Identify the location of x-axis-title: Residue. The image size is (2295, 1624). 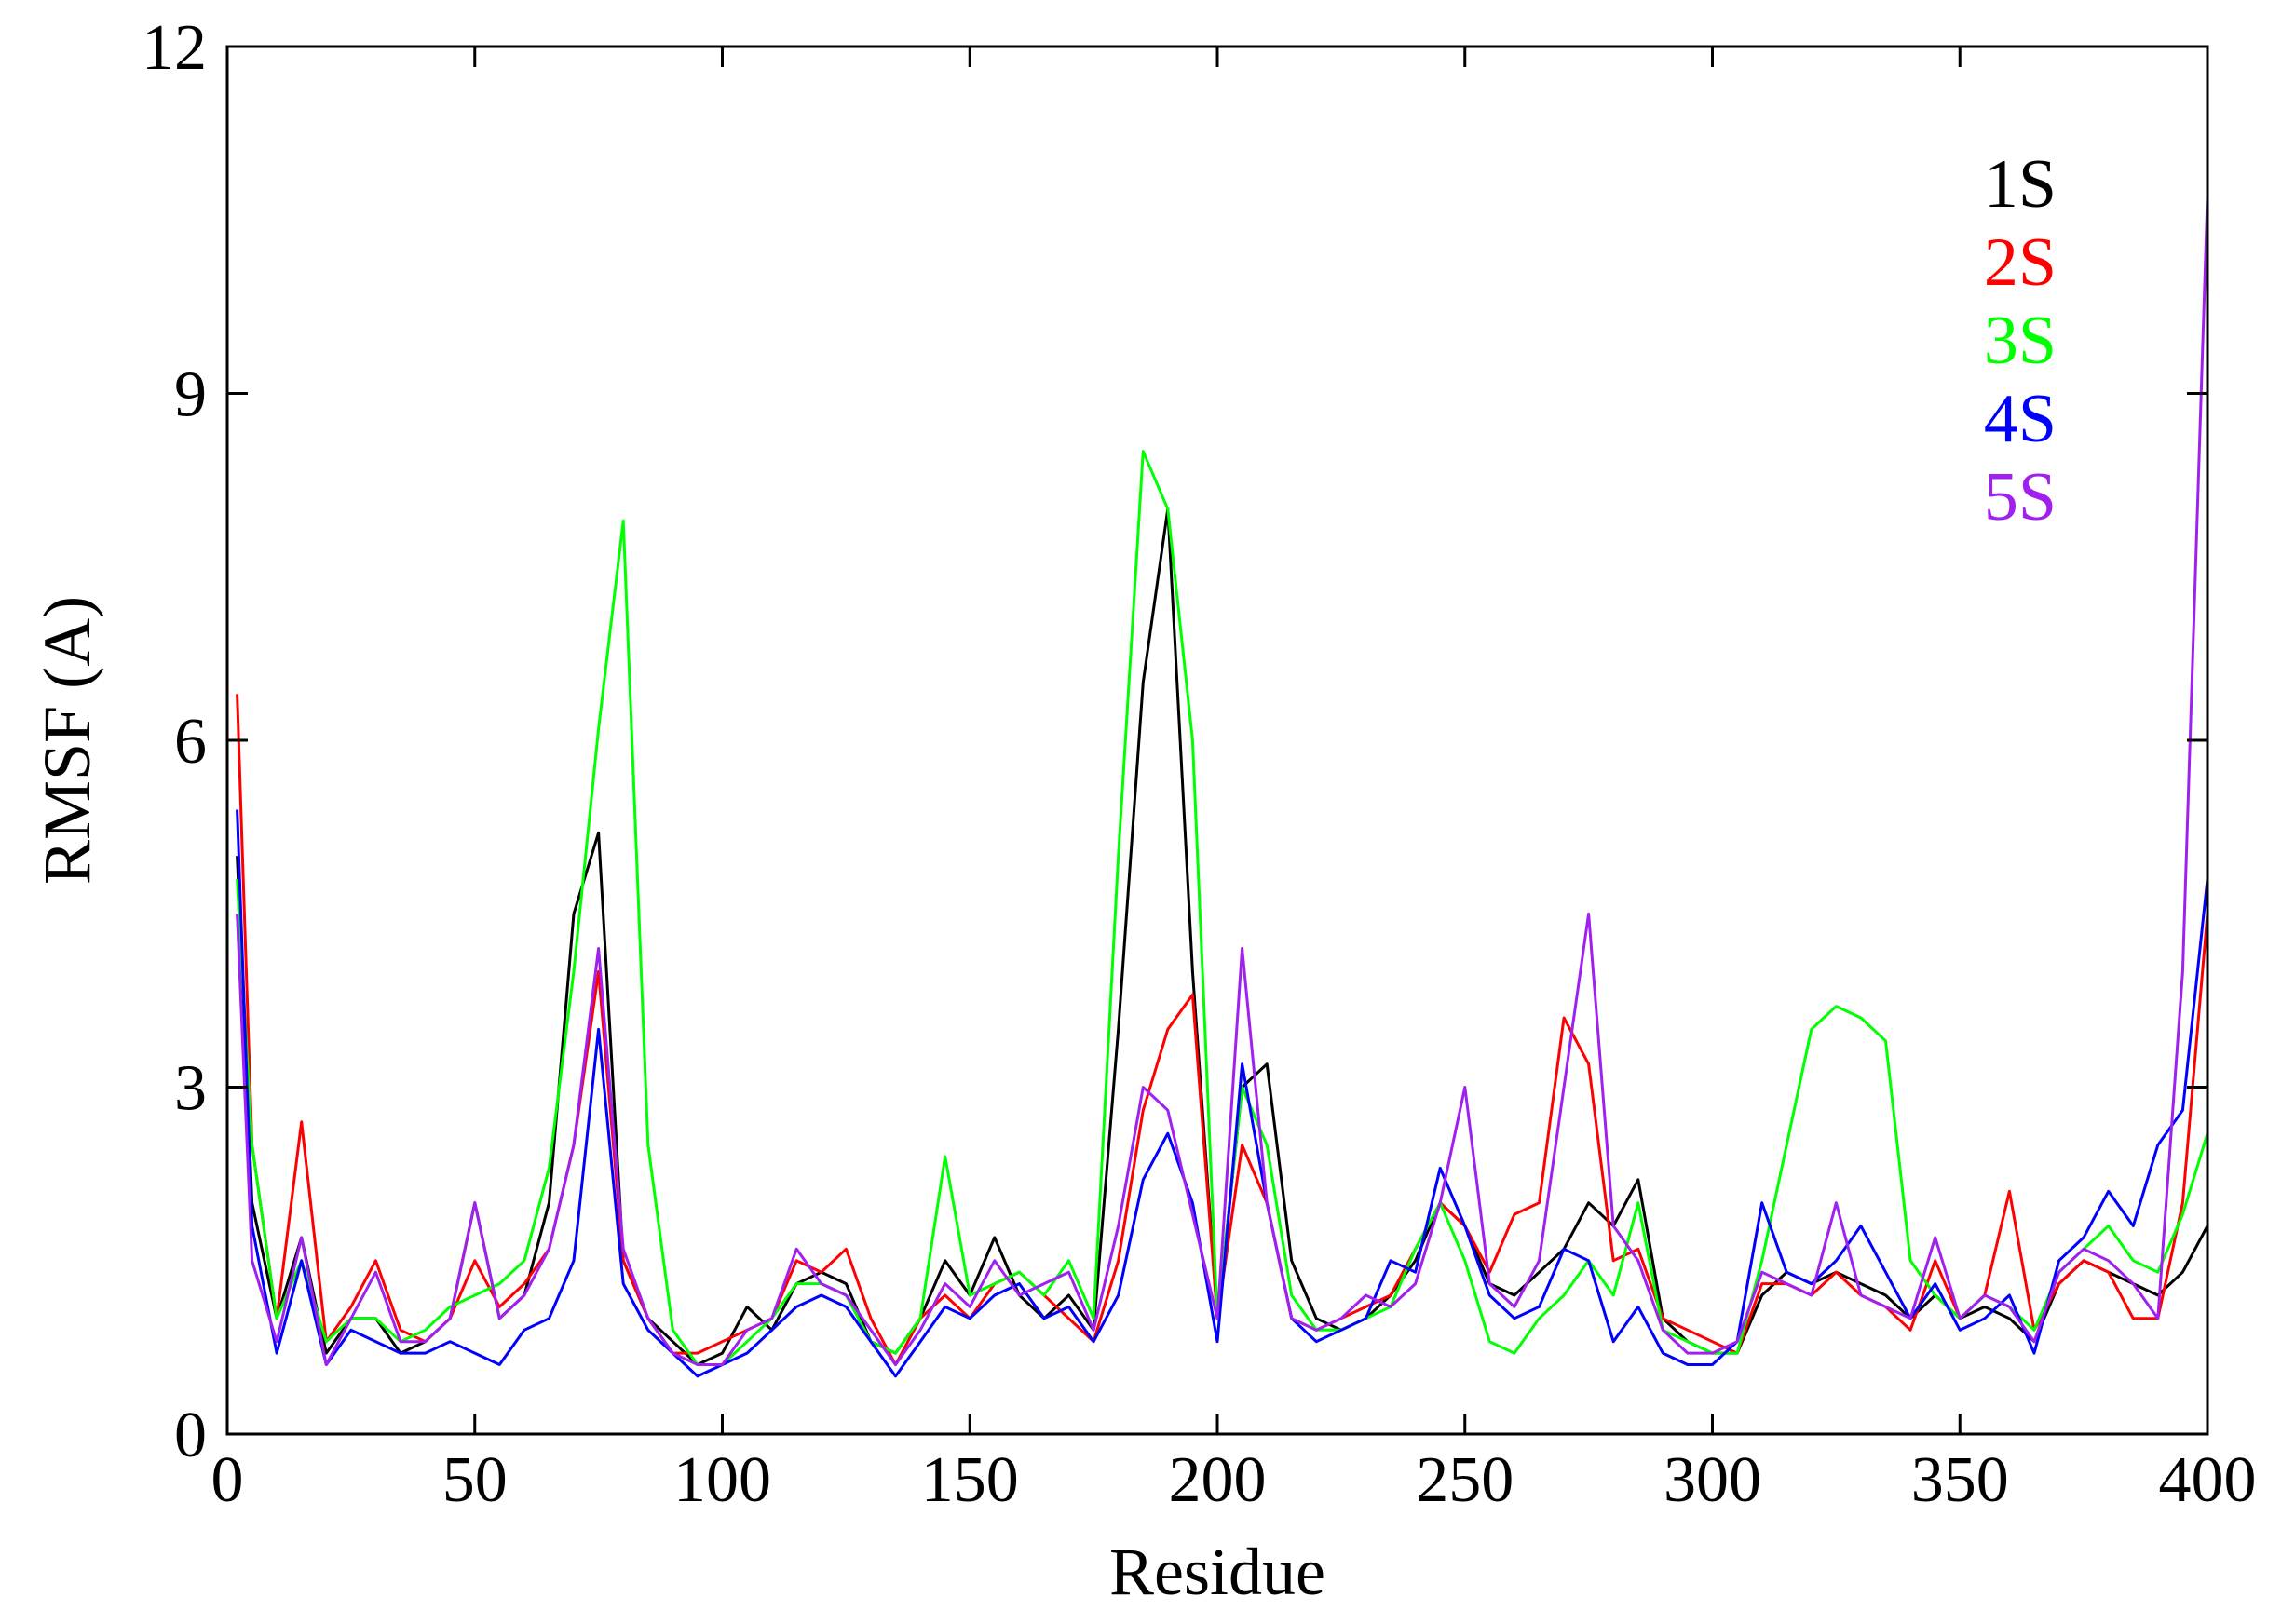
(1217, 1572).